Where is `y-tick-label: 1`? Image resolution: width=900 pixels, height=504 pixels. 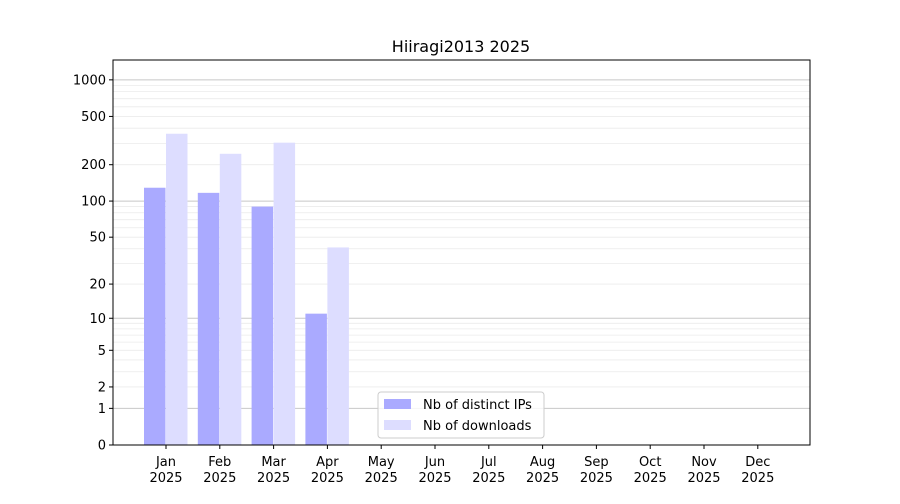
y-tick-label: 1 is located at coordinates (102, 409).